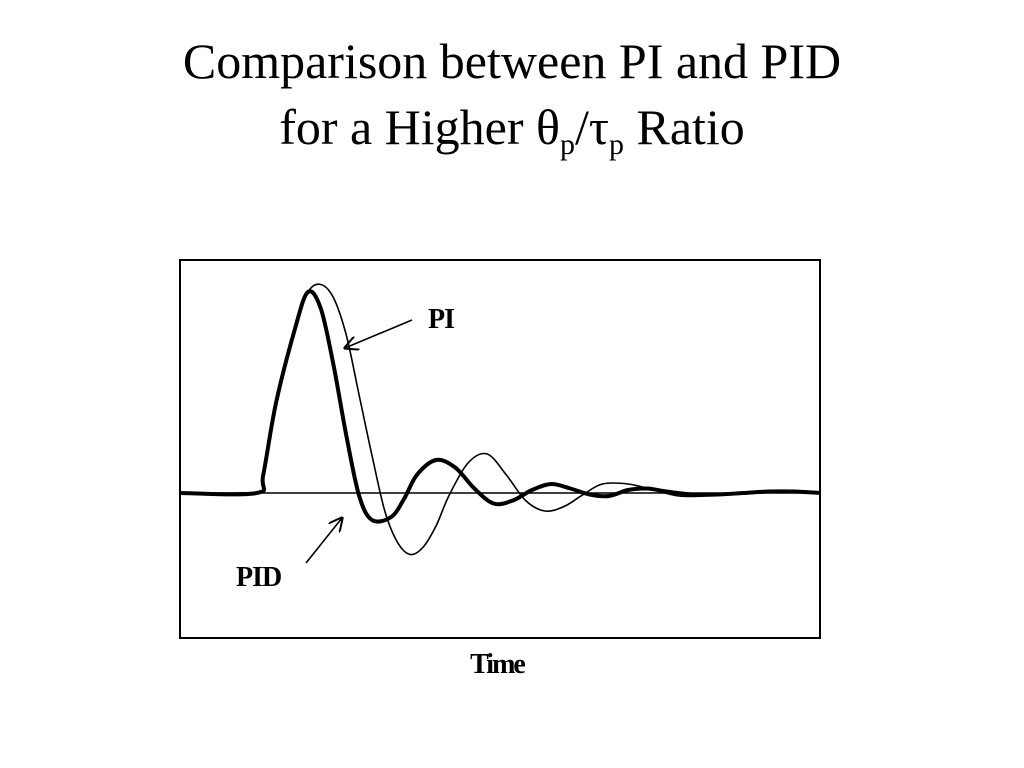 The width and height of the screenshot is (1024, 768). Describe the element at coordinates (379, 333) in the screenshot. I see `pi-annotation-arrow` at that location.